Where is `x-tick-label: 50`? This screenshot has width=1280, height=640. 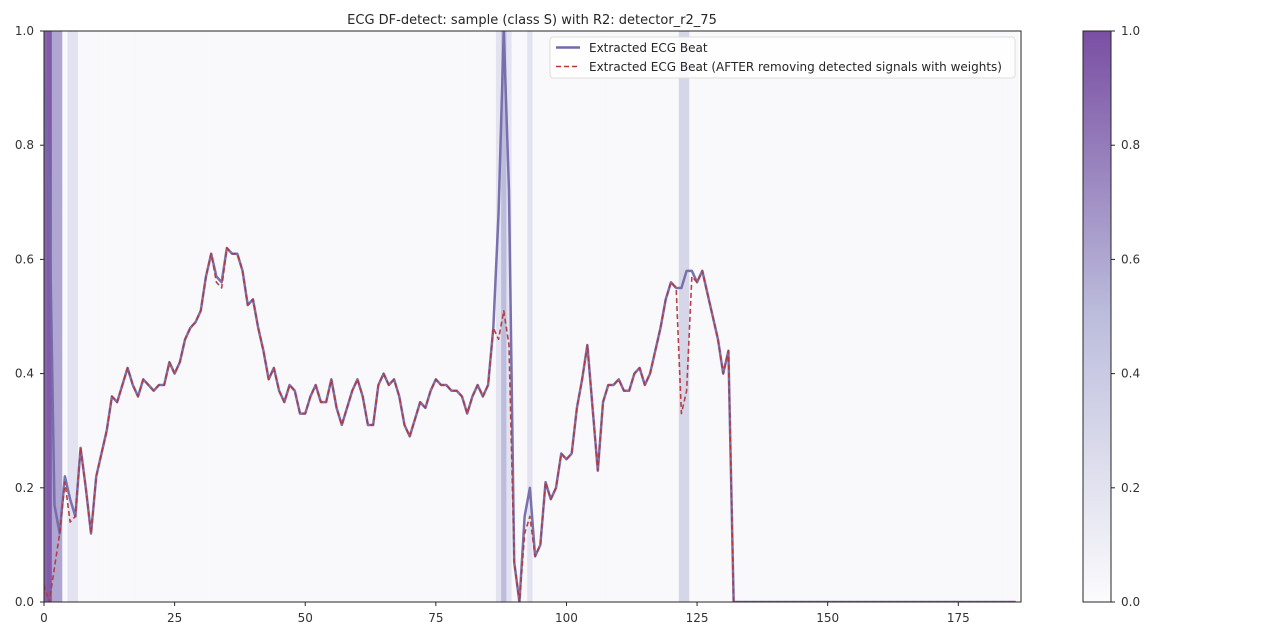
x-tick-label: 50 is located at coordinates (305, 618).